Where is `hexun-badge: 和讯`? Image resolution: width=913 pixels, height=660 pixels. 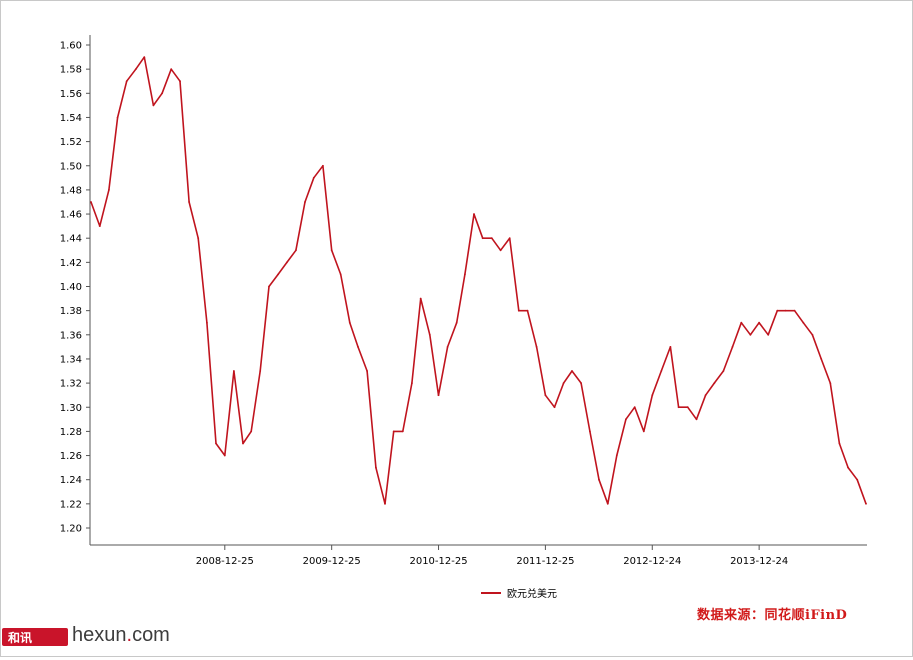
hexun-badge: 和讯 is located at coordinates (35, 637).